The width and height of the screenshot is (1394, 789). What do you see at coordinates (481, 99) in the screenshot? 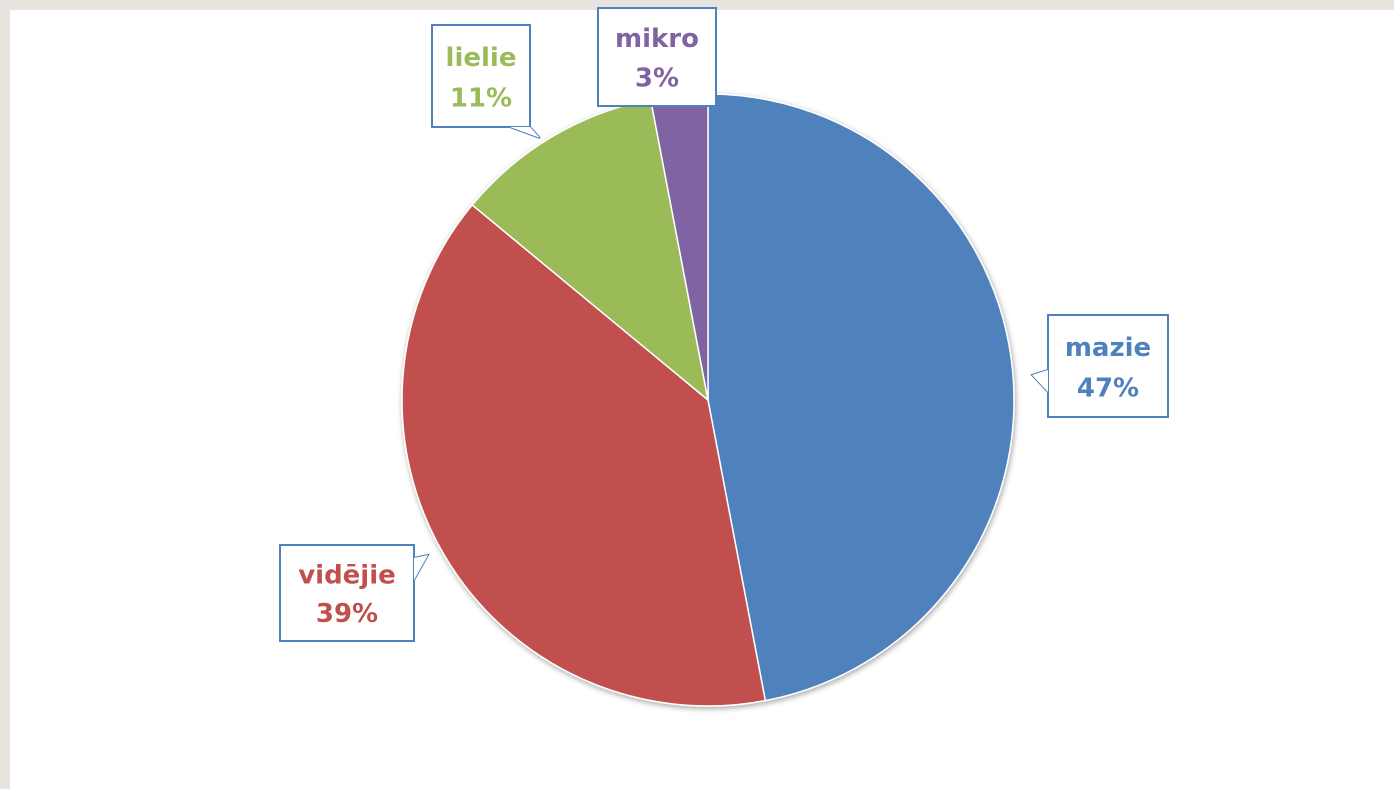
I see `data-label-percent: 11%` at bounding box center [481, 99].